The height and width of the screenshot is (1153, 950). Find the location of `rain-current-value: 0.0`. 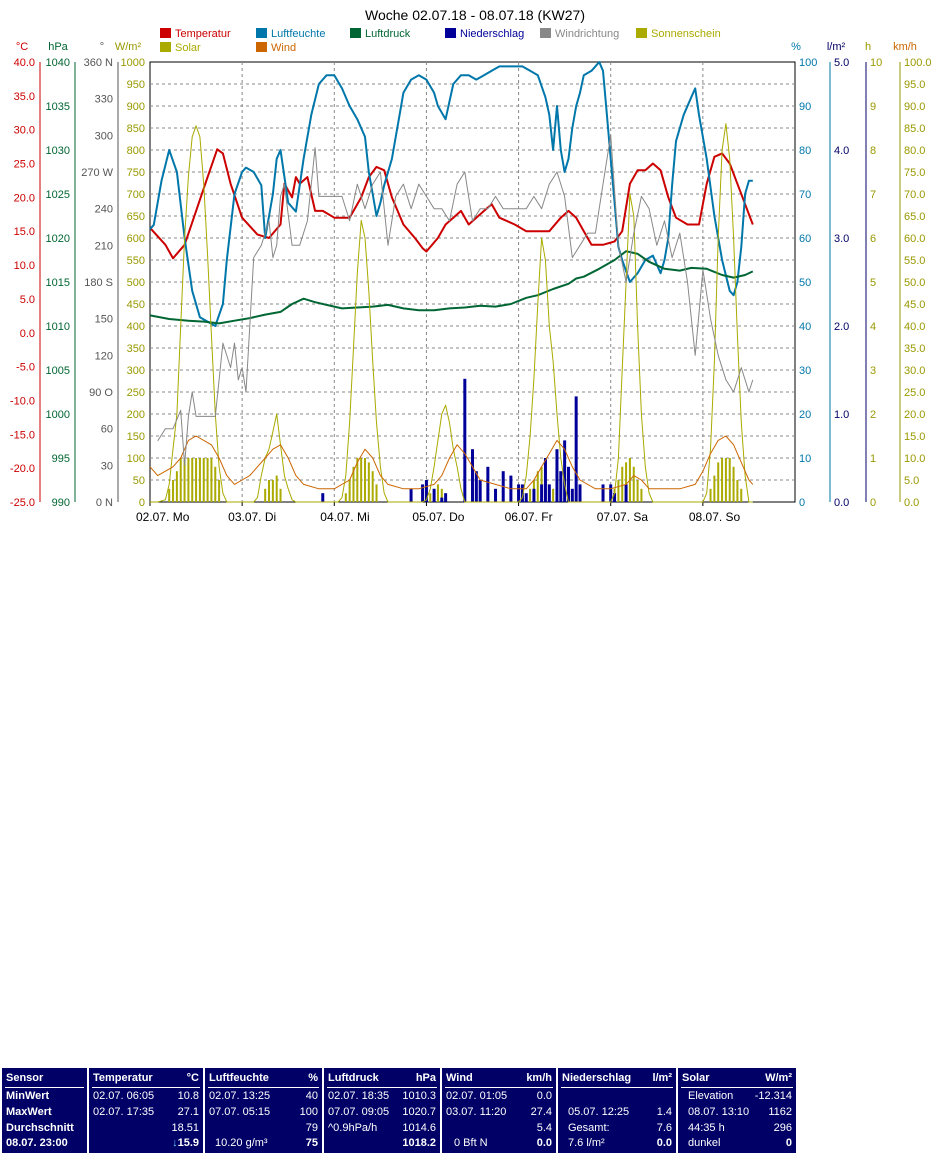

rain-current-value: 0.0 is located at coordinates (664, 1143).